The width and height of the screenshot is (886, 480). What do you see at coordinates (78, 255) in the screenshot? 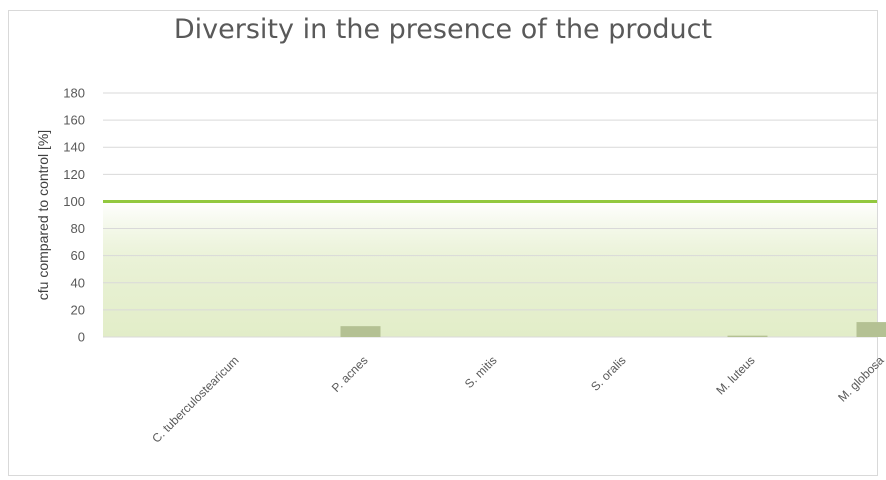
I see `y-tick-label: 60` at bounding box center [78, 255].